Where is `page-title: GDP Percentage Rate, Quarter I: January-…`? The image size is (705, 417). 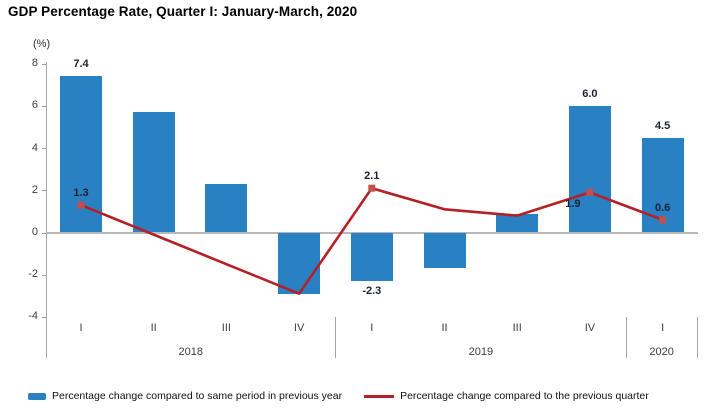 page-title: GDP Percentage Rate, Quarter I: January-… is located at coordinates (183, 11).